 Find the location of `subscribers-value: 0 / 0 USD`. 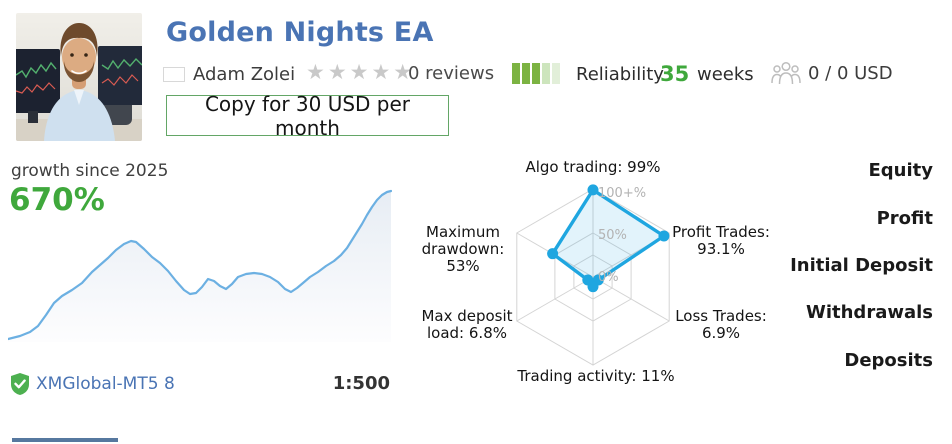

subscribers-value: 0 / 0 USD is located at coordinates (850, 73).